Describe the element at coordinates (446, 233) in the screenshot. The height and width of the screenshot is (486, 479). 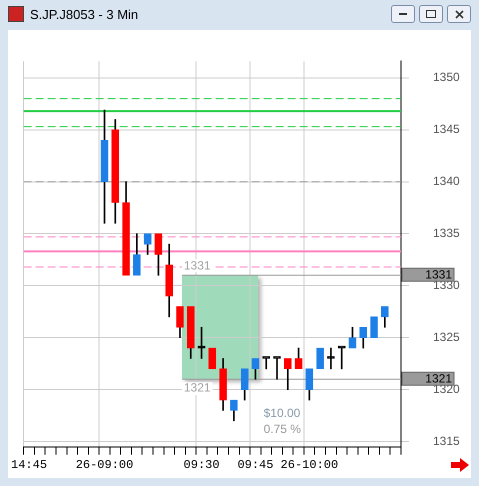
I see `y-tick-label: 1335` at that location.